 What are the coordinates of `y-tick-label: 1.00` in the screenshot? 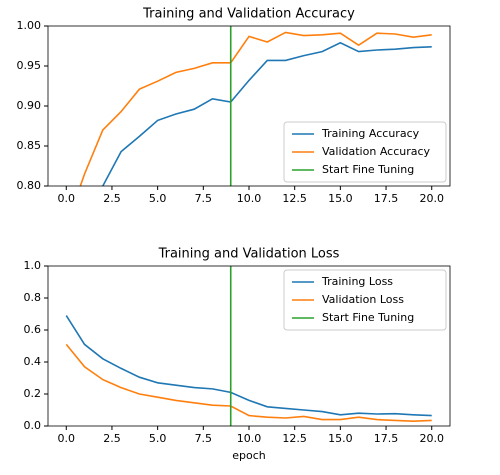 It's located at (29, 25).